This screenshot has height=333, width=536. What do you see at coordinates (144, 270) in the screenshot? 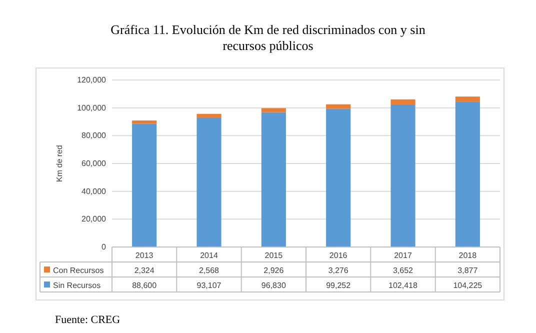
I see `data-label: 2,324` at bounding box center [144, 270].